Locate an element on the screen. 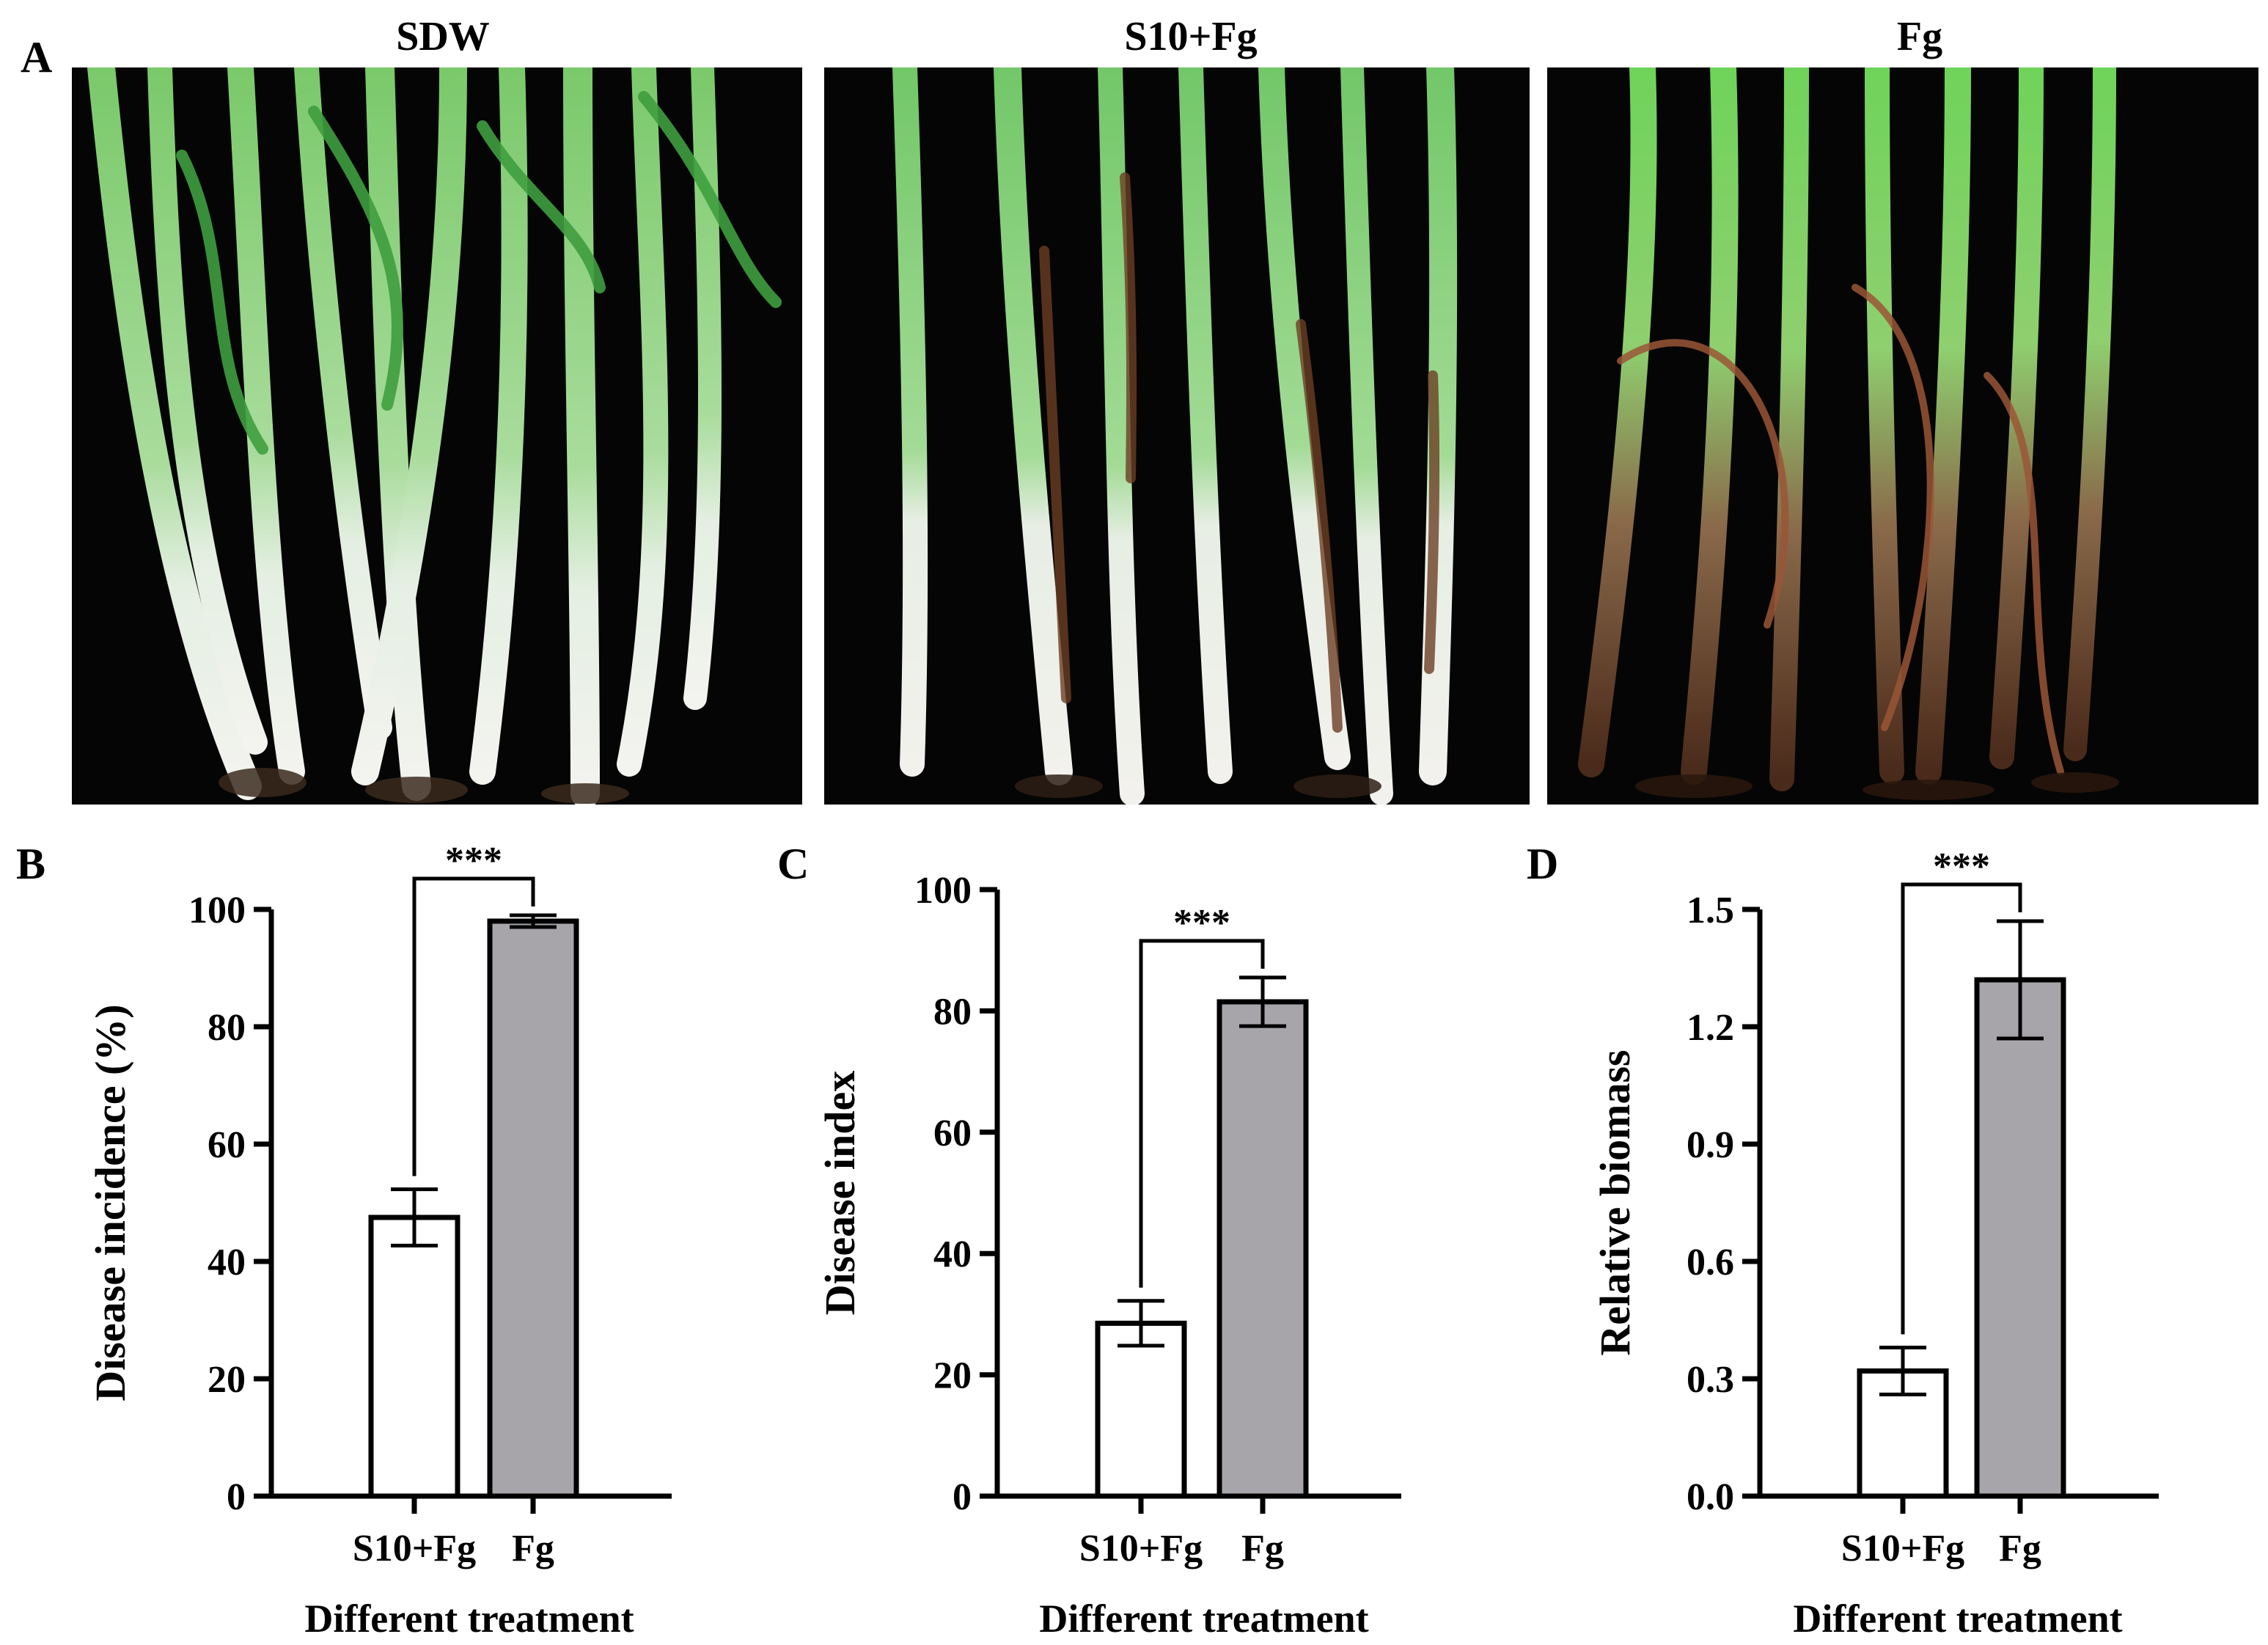  y-tick-label-d: 0.6 is located at coordinates (1710, 1262).